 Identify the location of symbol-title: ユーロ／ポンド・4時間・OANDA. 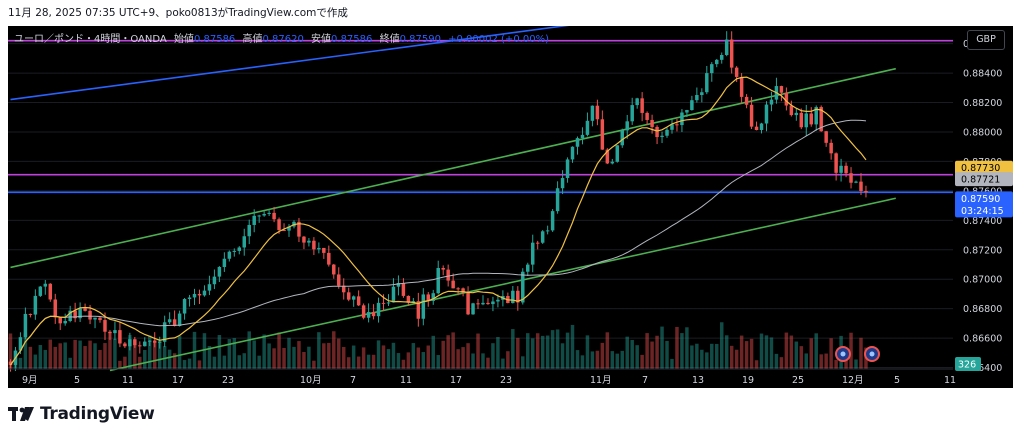
(90, 39).